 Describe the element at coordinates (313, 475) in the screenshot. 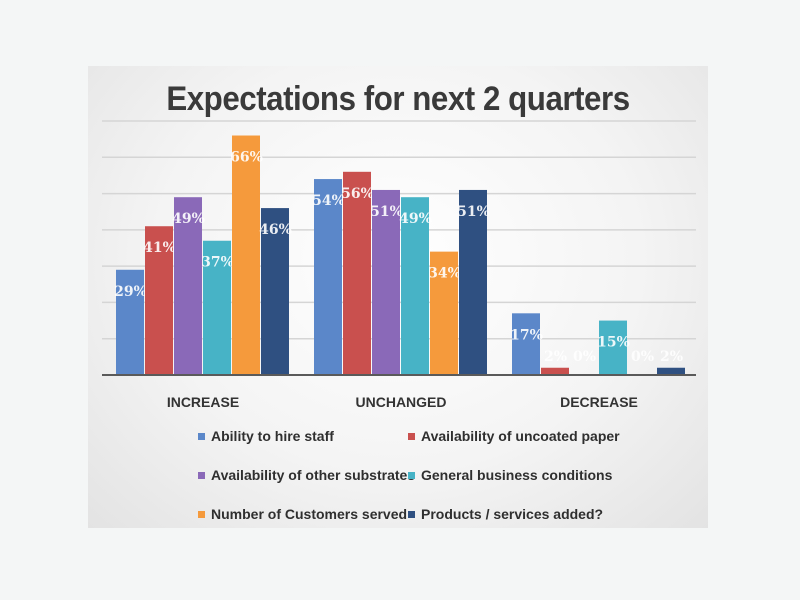

I see `legend-label: Availability of other substrates` at that location.